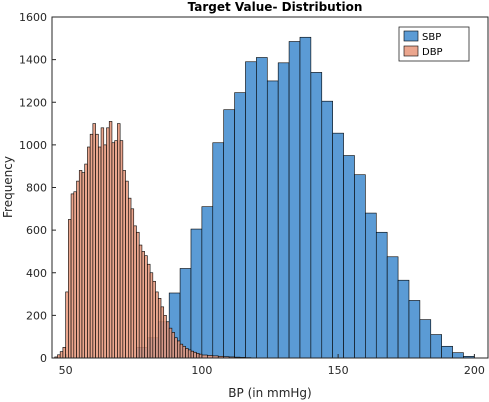  Describe the element at coordinates (474, 370) in the screenshot. I see `x-tick-label: 200` at that location.